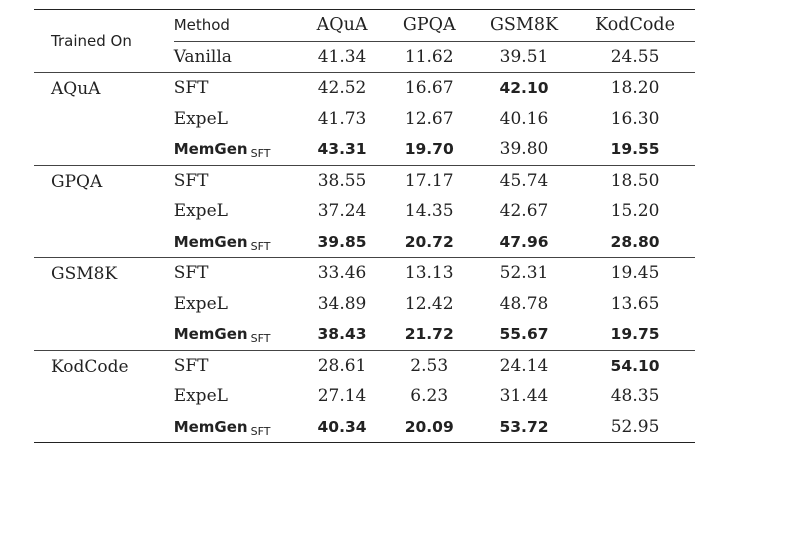 This screenshot has width=800, height=549. What do you see at coordinates (429, 365) in the screenshot?
I see `value-cell: 2.53` at bounding box center [429, 365].